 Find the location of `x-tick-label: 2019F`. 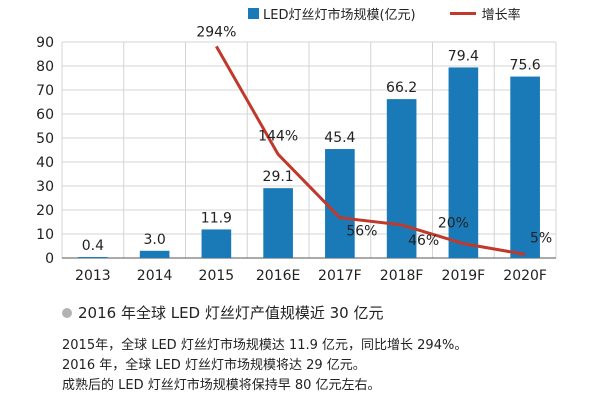

x-tick-label: 2019F is located at coordinates (464, 276).